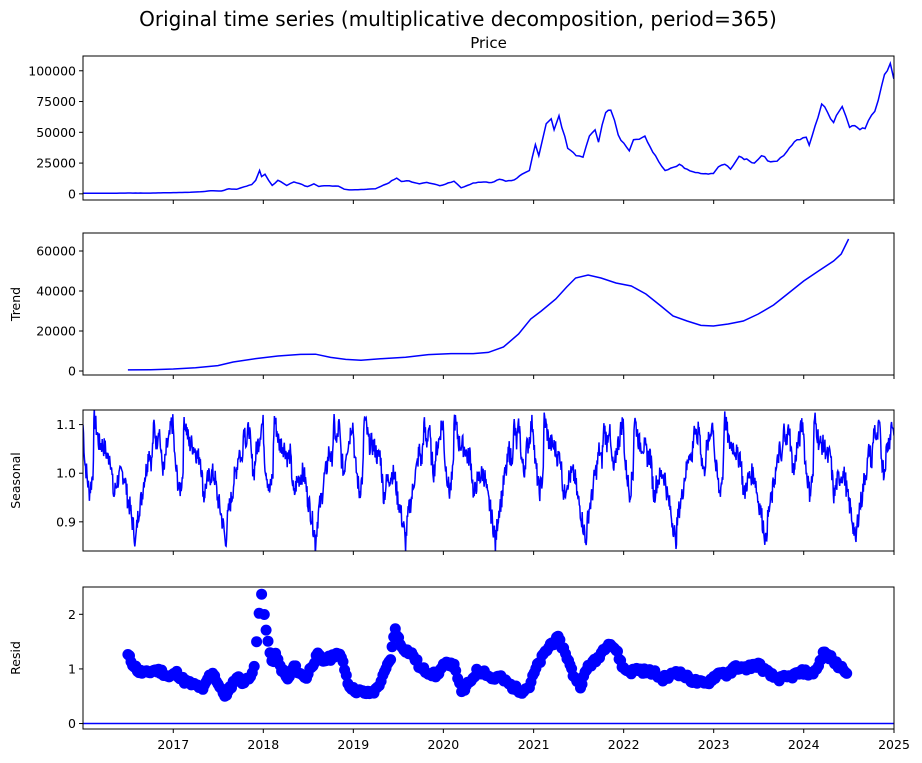 The width and height of the screenshot is (922, 763). What do you see at coordinates (15, 658) in the screenshot?
I see `resid-ylabel: Resid` at bounding box center [15, 658].